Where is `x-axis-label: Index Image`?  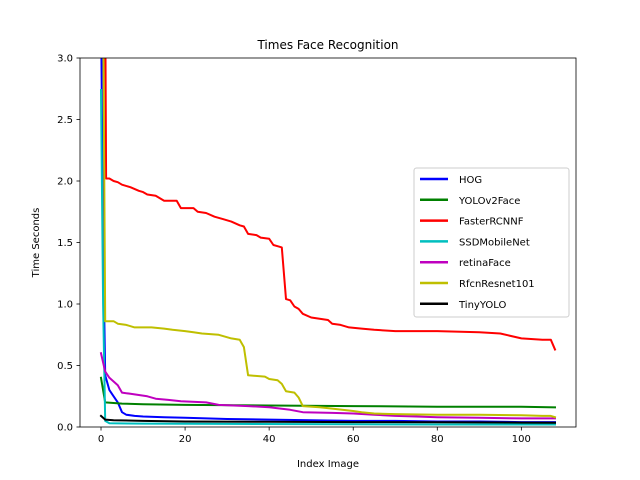
x-axis-label: Index Image is located at coordinates (328, 464).